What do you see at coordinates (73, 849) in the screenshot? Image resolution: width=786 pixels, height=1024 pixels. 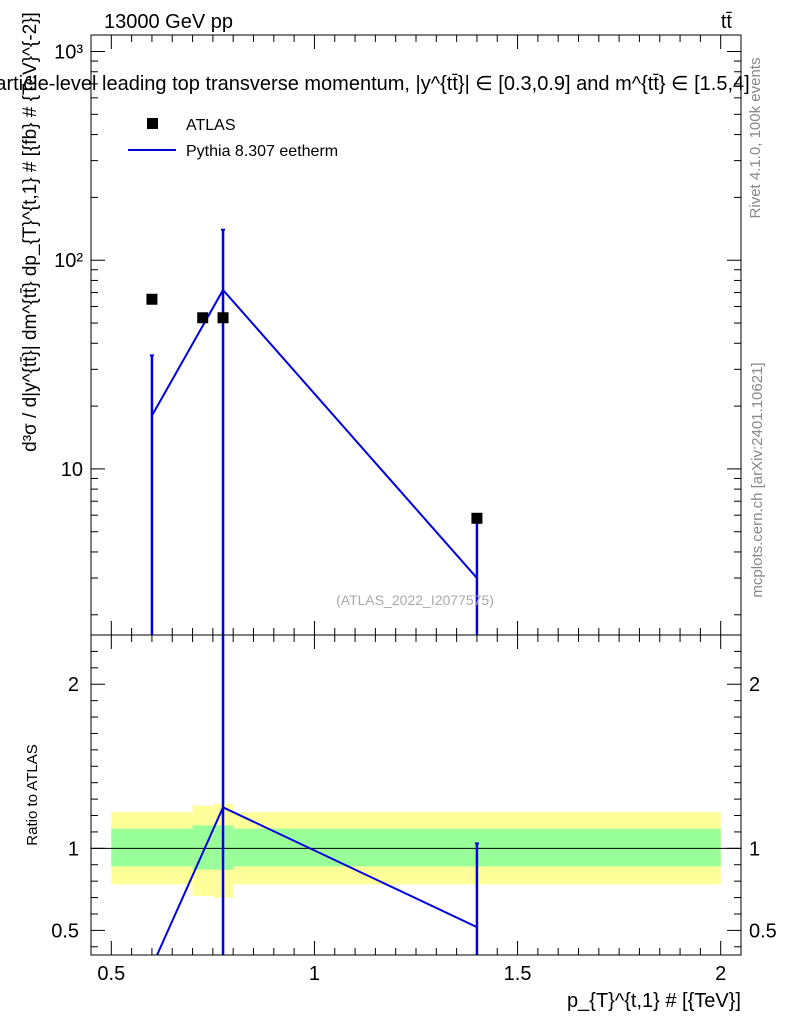 I see `ratio-y-tick-label-left: 1` at bounding box center [73, 849].